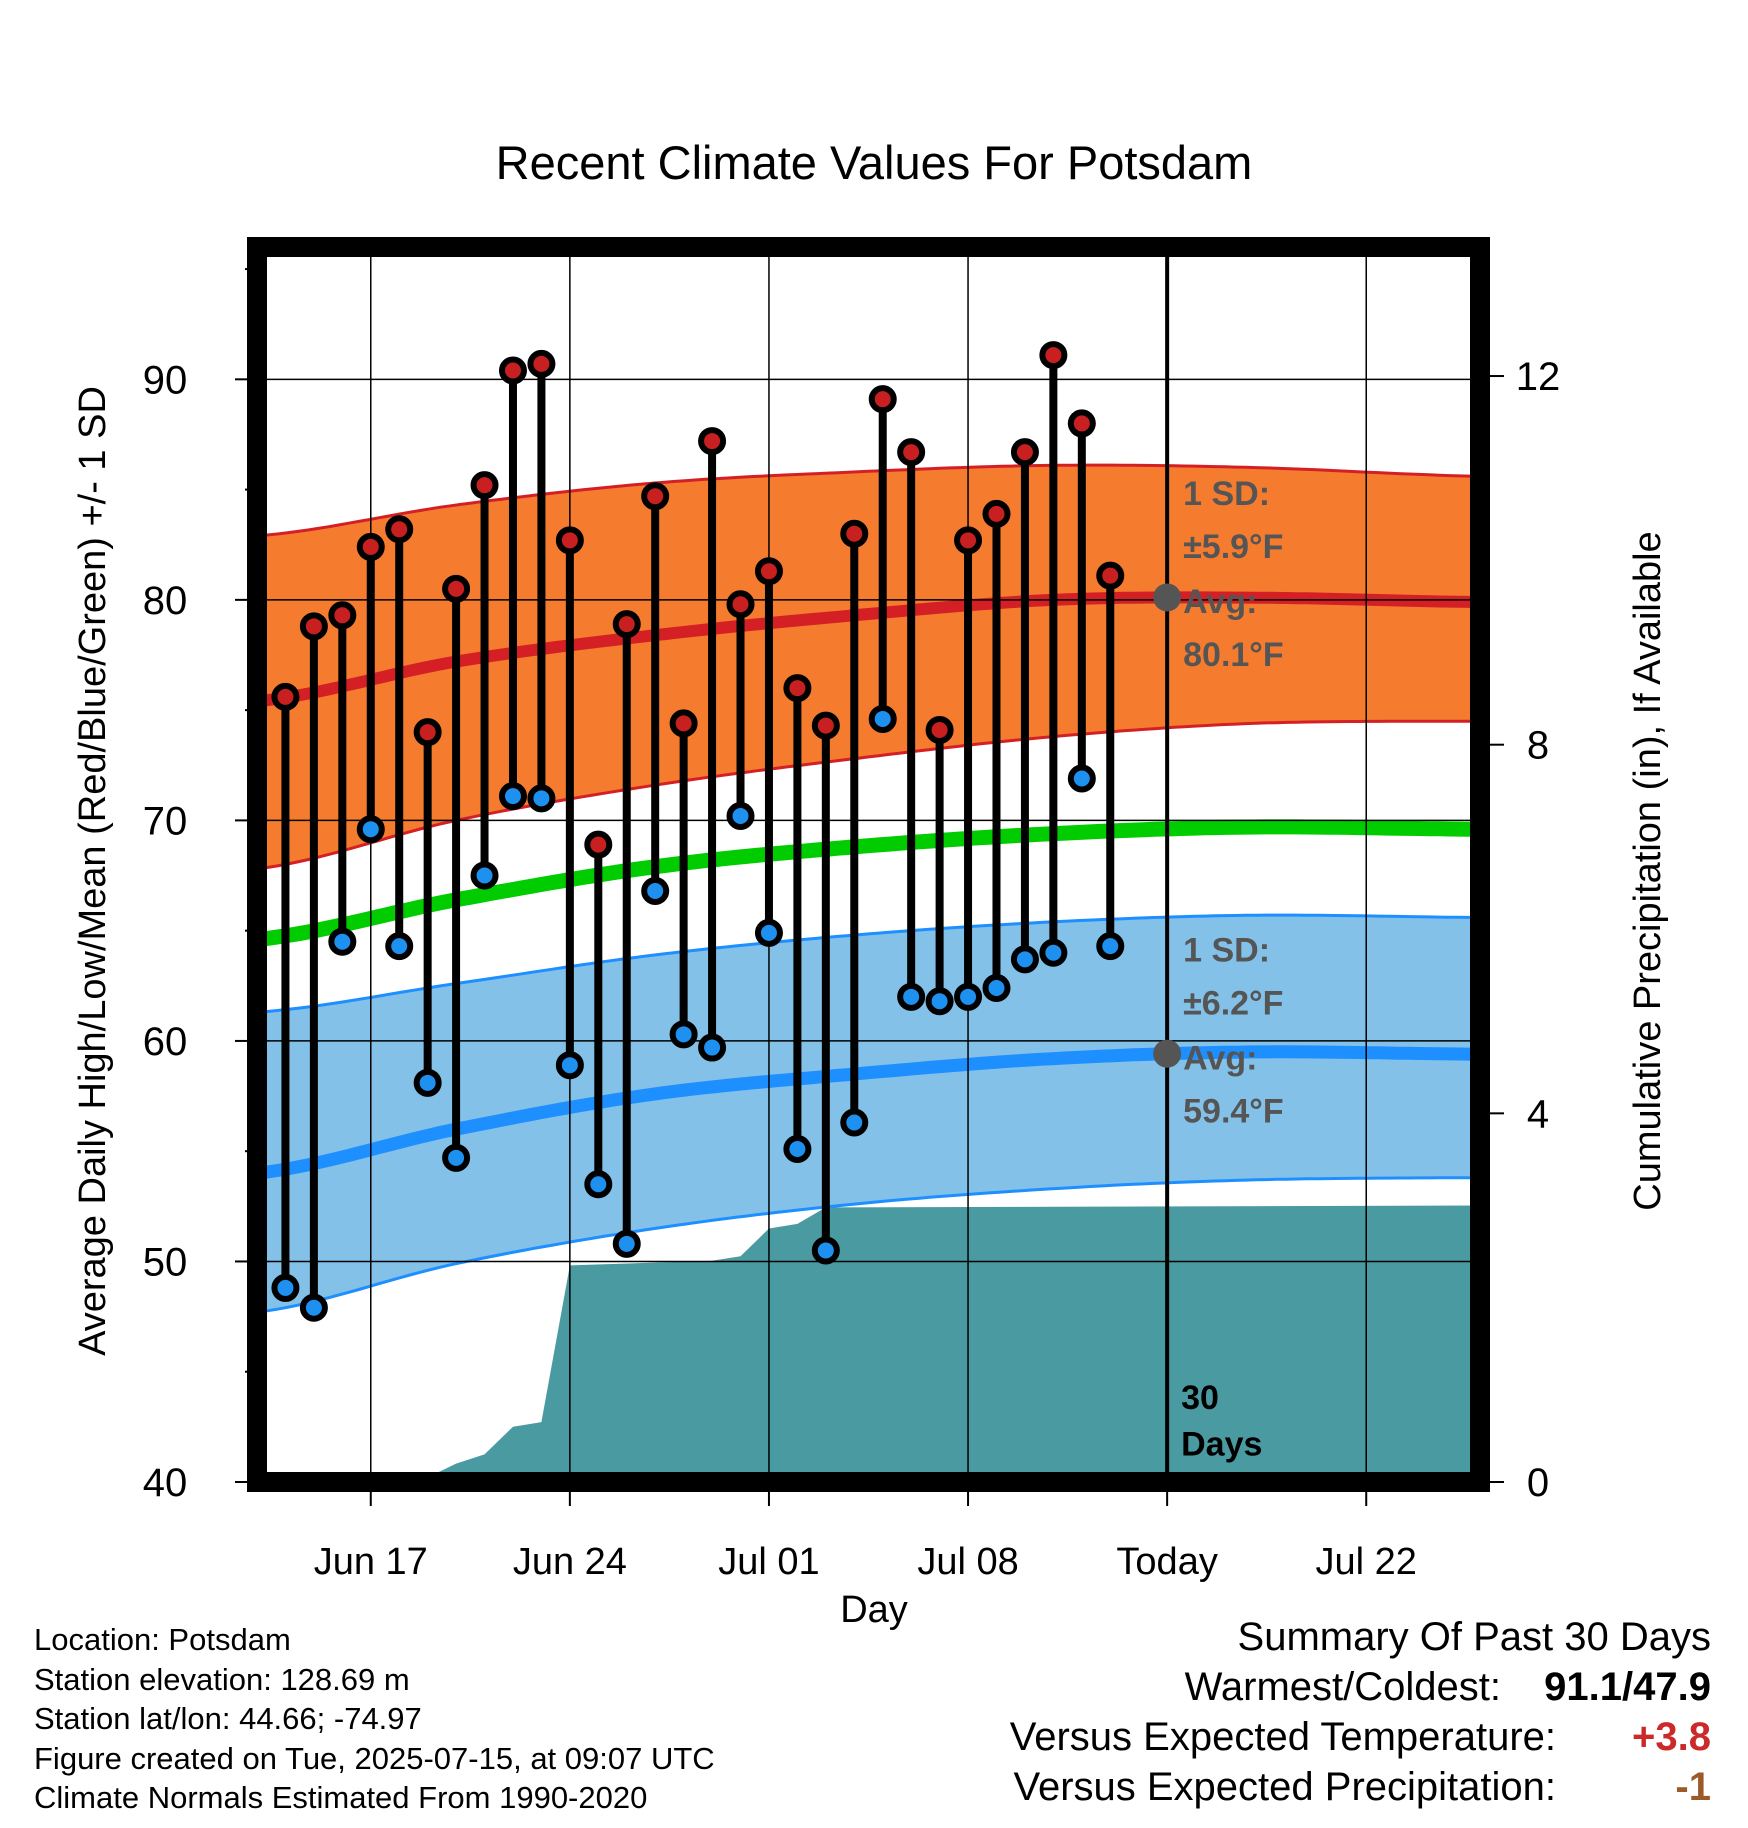 Image resolution: width=1748 pixels, height=1828 pixels. Describe the element at coordinates (1366, 1562) in the screenshot. I see `x-tick-label: Jul 22` at that location.